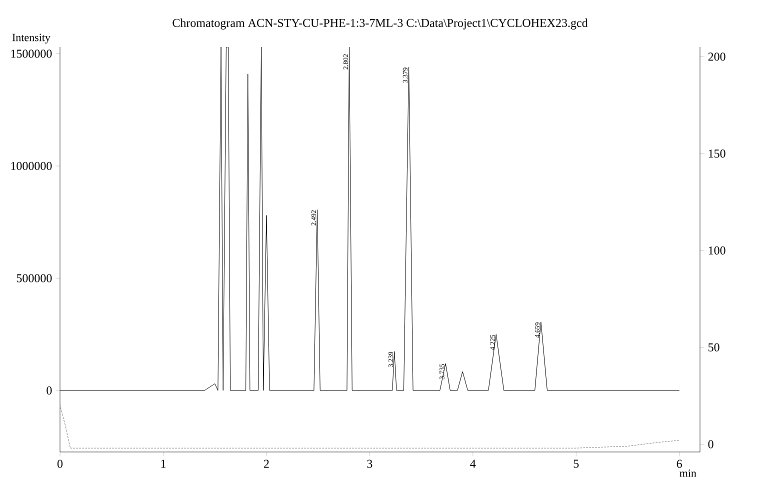 This screenshot has width=758, height=502. What do you see at coordinates (34, 278) in the screenshot?
I see `y-tick-label: 500000` at bounding box center [34, 278].